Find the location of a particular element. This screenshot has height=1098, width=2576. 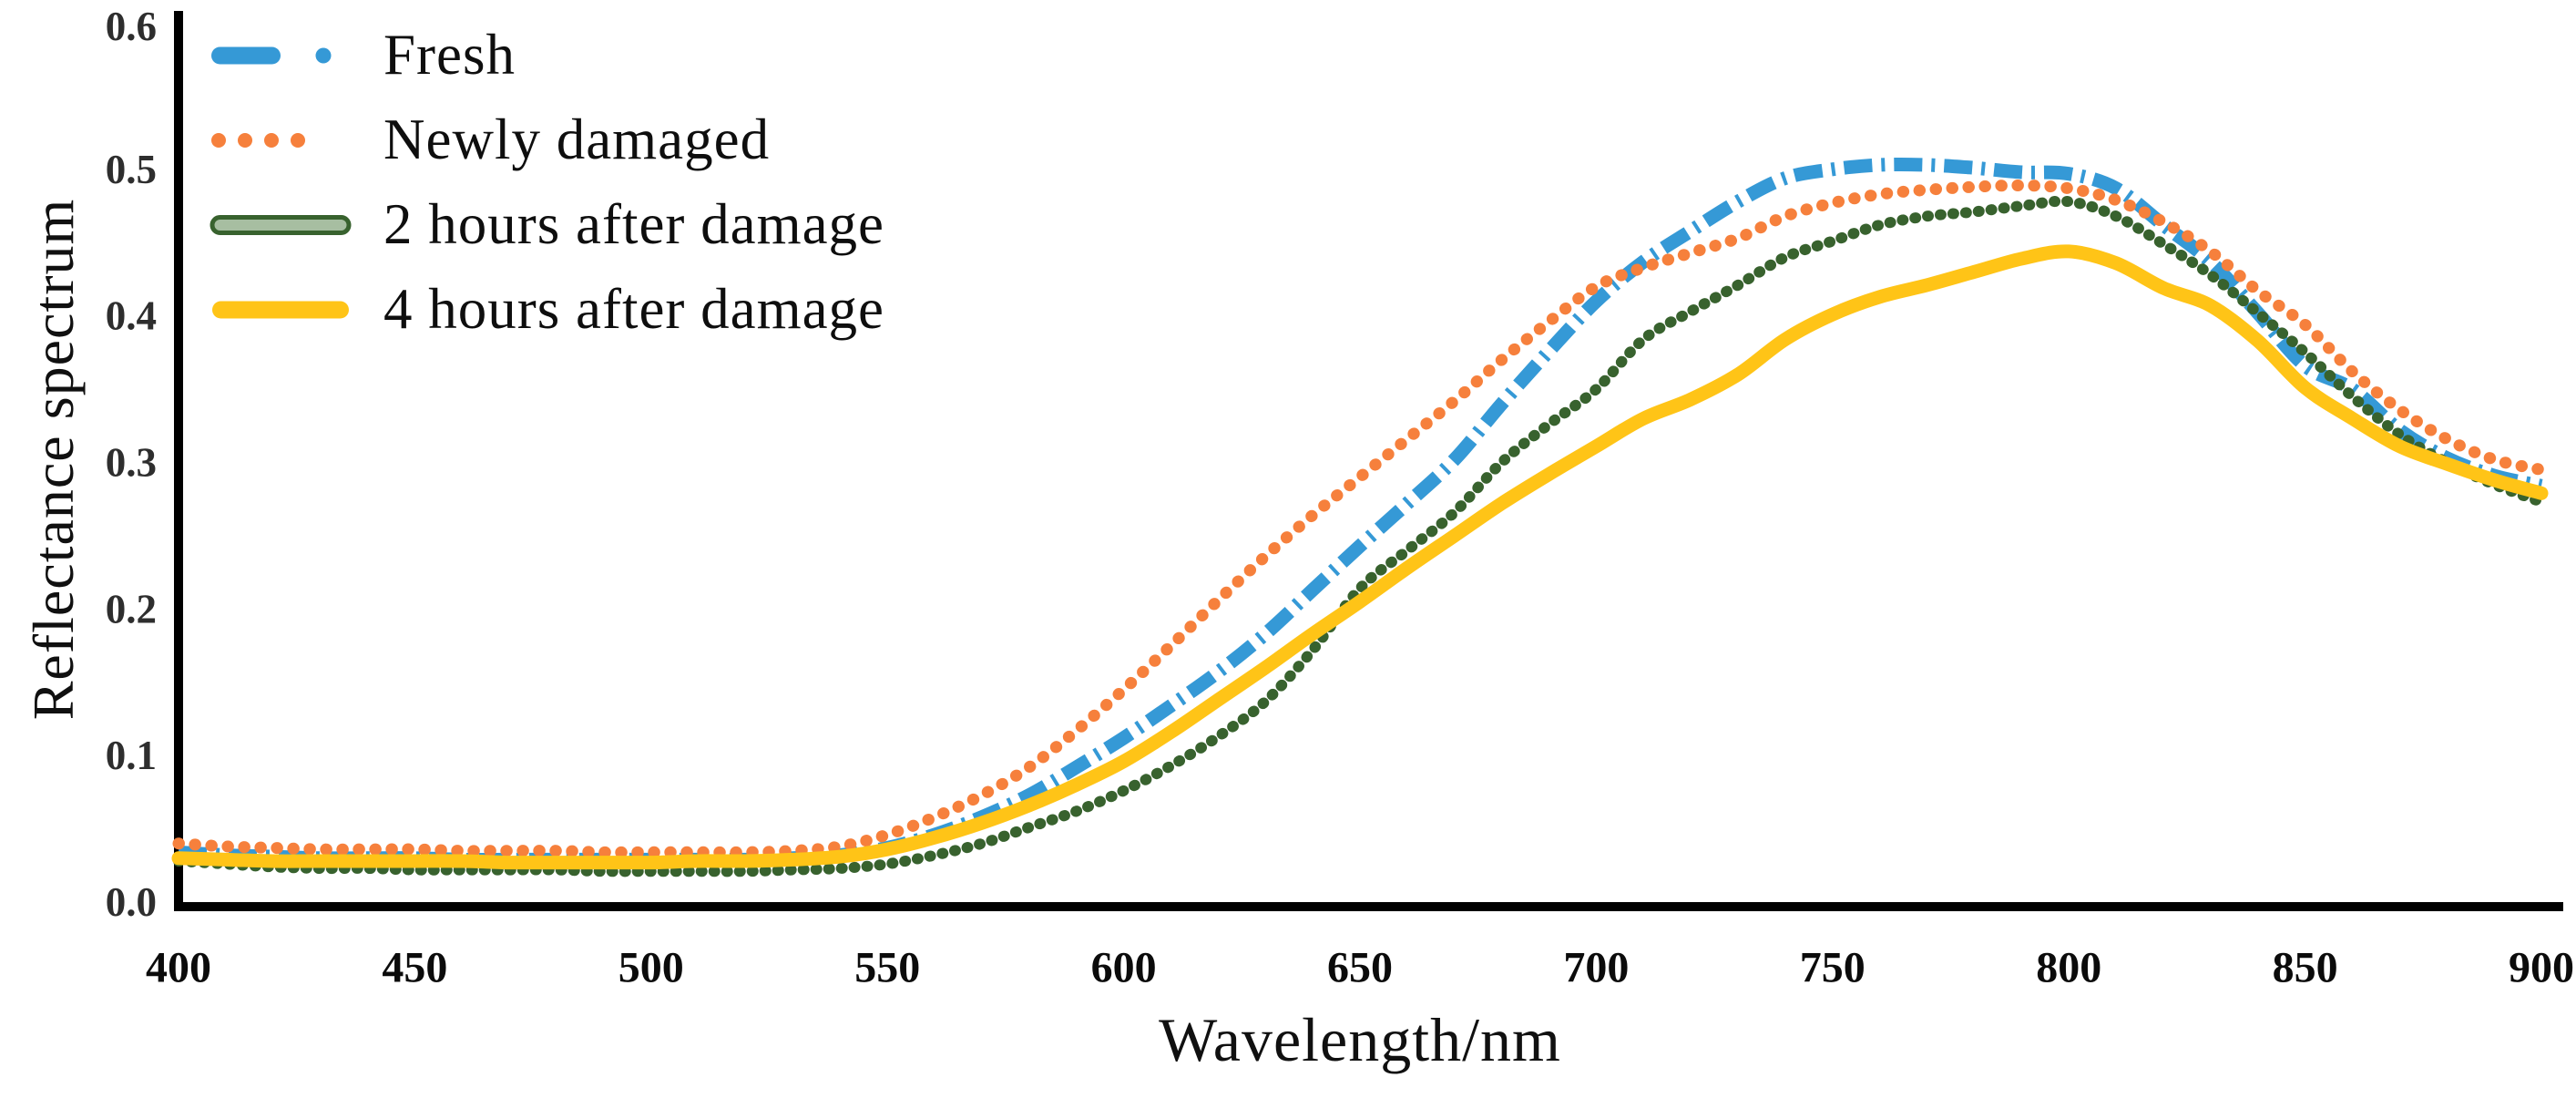

y-tick-label: 0.6 is located at coordinates (131, 26).